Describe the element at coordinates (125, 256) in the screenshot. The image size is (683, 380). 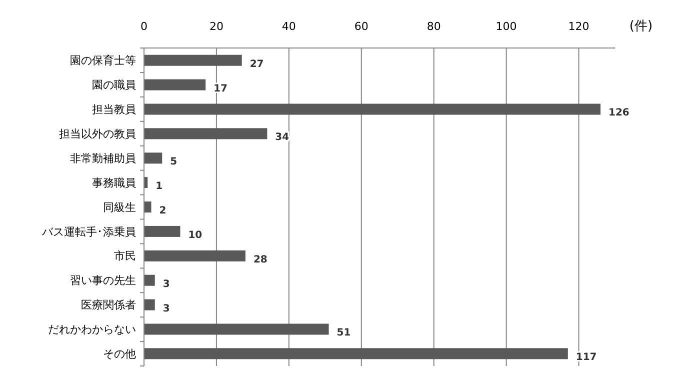
I see `y-tick-label: 市民` at that location.